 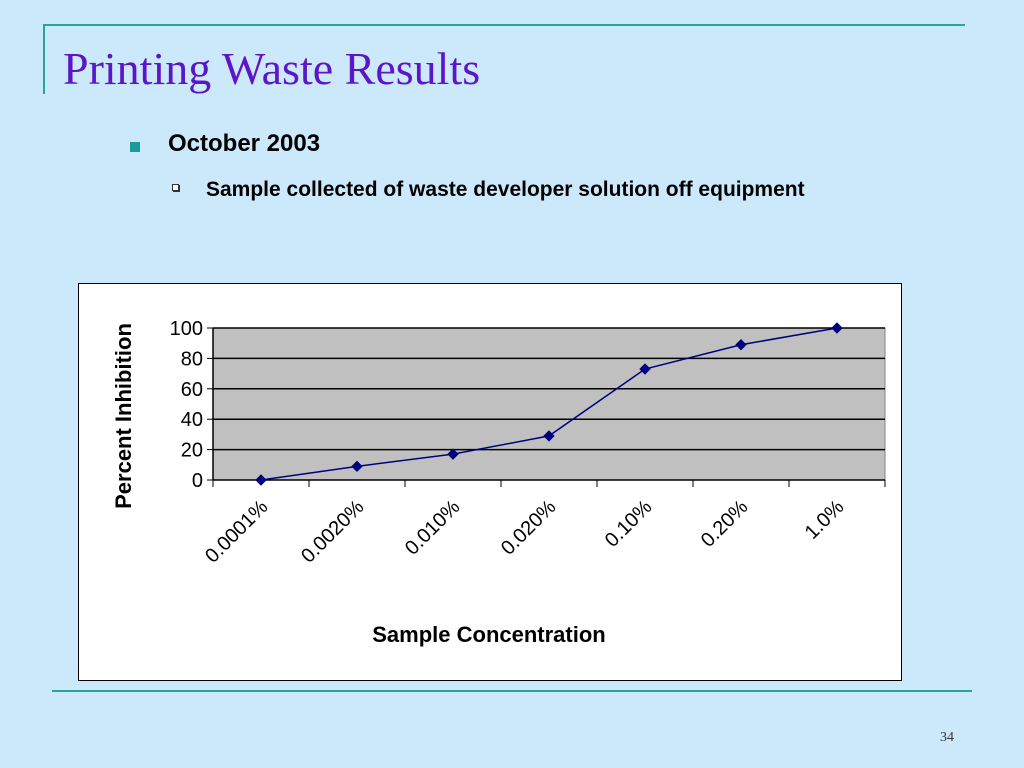 What do you see at coordinates (433, 528) in the screenshot?
I see `x-tick-label: 0.010%` at bounding box center [433, 528].